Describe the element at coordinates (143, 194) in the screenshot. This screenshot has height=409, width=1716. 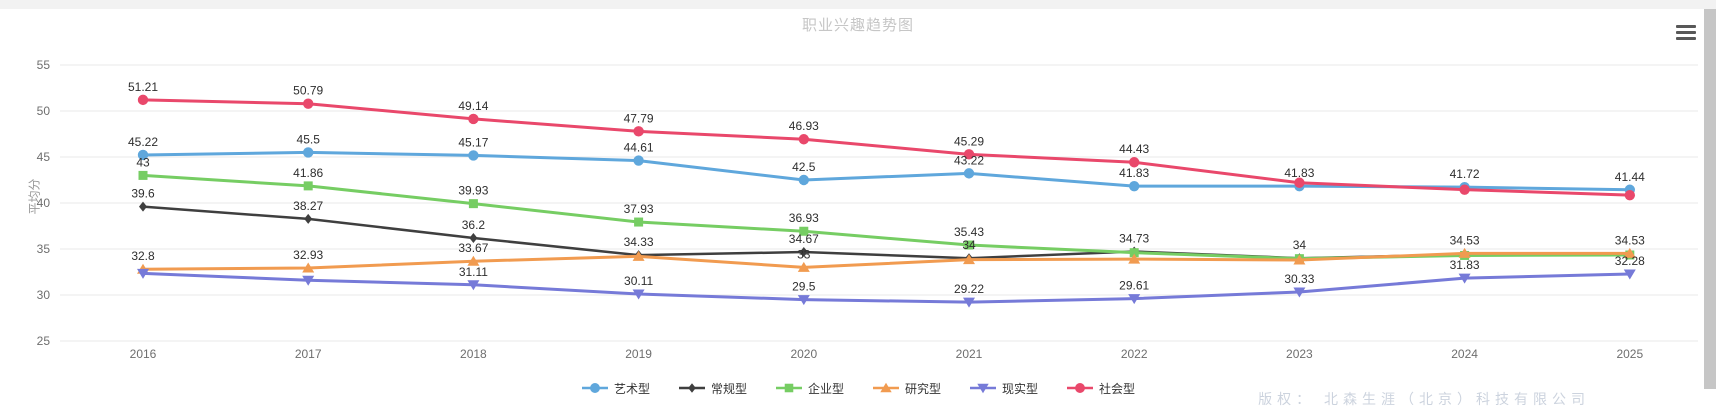
I see `point-label-conventional: 39.6` at that location.